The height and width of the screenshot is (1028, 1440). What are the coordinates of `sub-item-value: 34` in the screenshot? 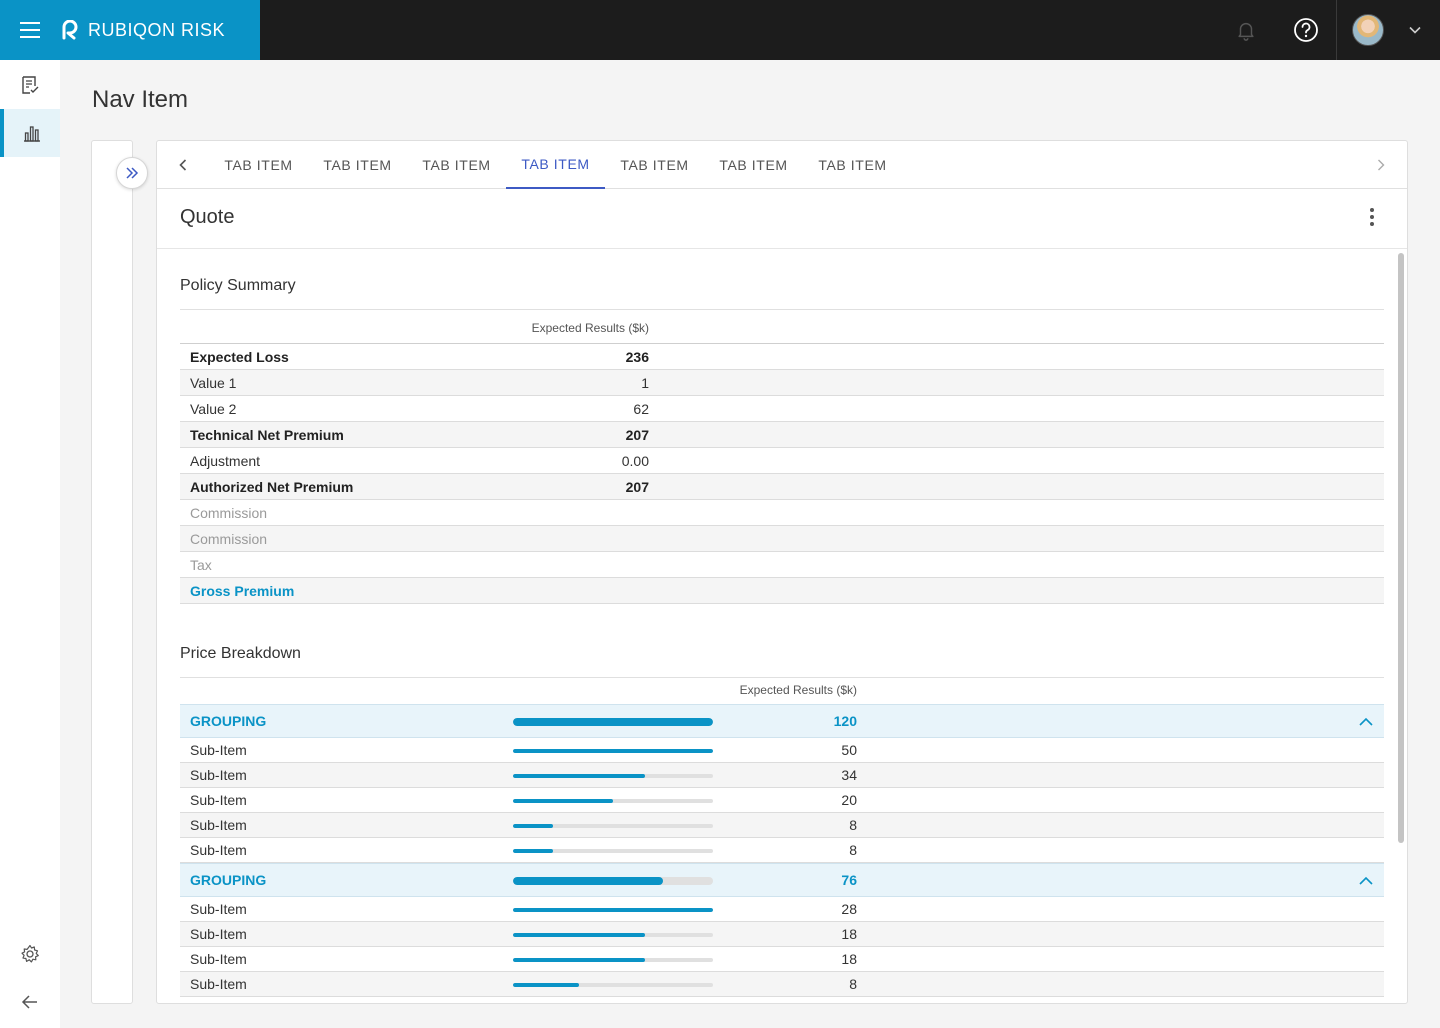 It's located at (849, 775).